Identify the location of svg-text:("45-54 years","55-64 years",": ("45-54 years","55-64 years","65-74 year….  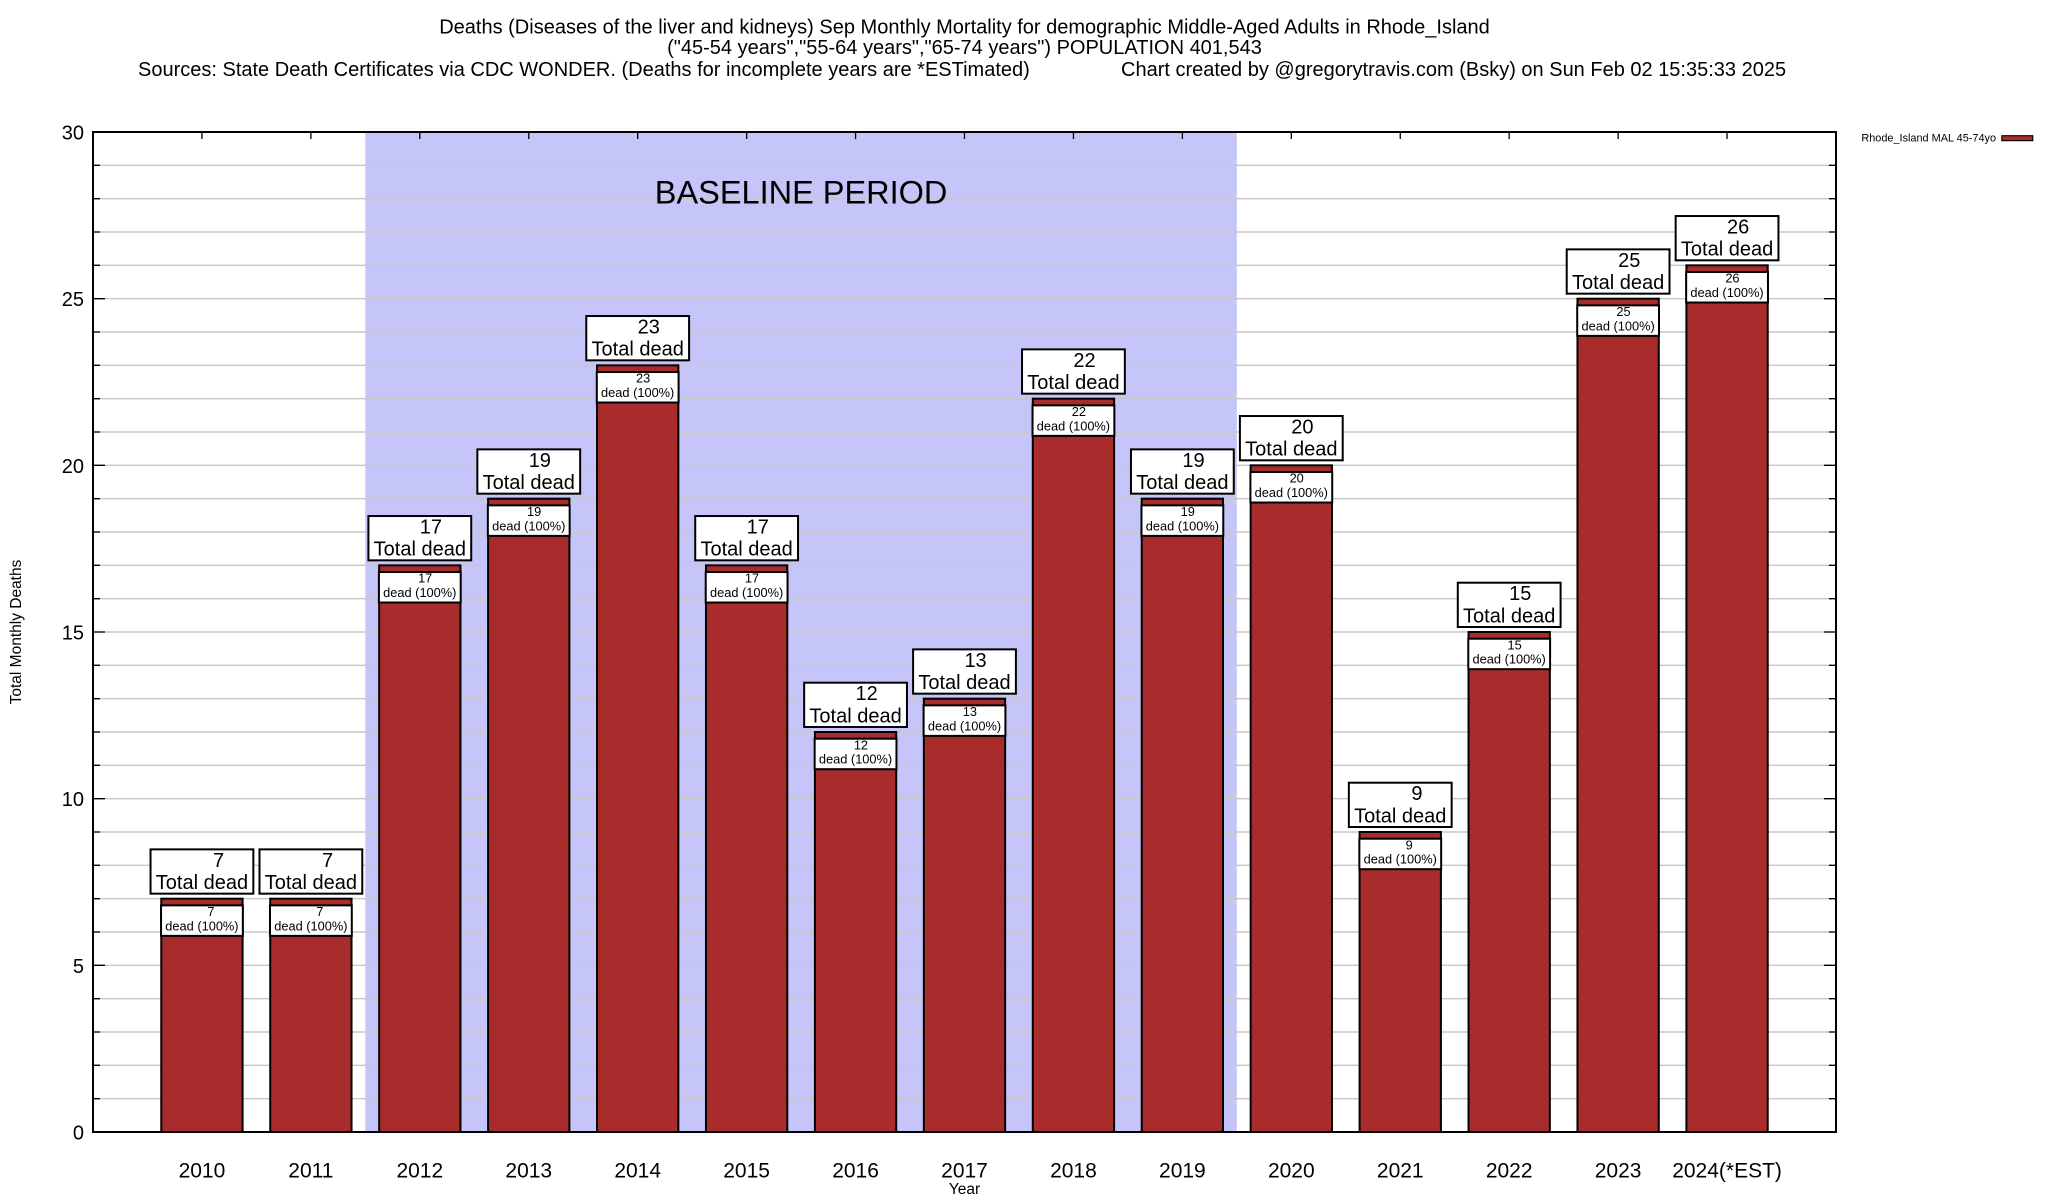
(964, 48).